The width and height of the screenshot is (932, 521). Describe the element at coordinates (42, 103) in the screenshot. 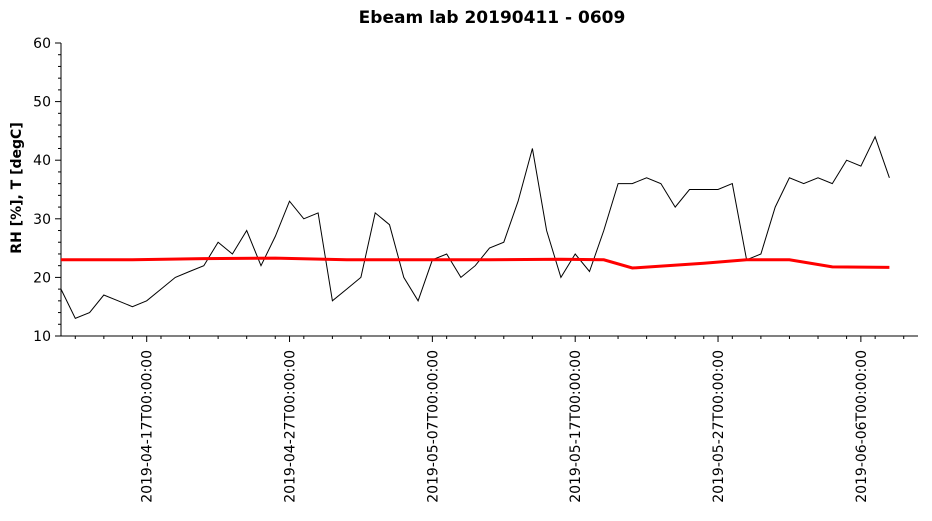

I see `y-tick-label: 50` at that location.